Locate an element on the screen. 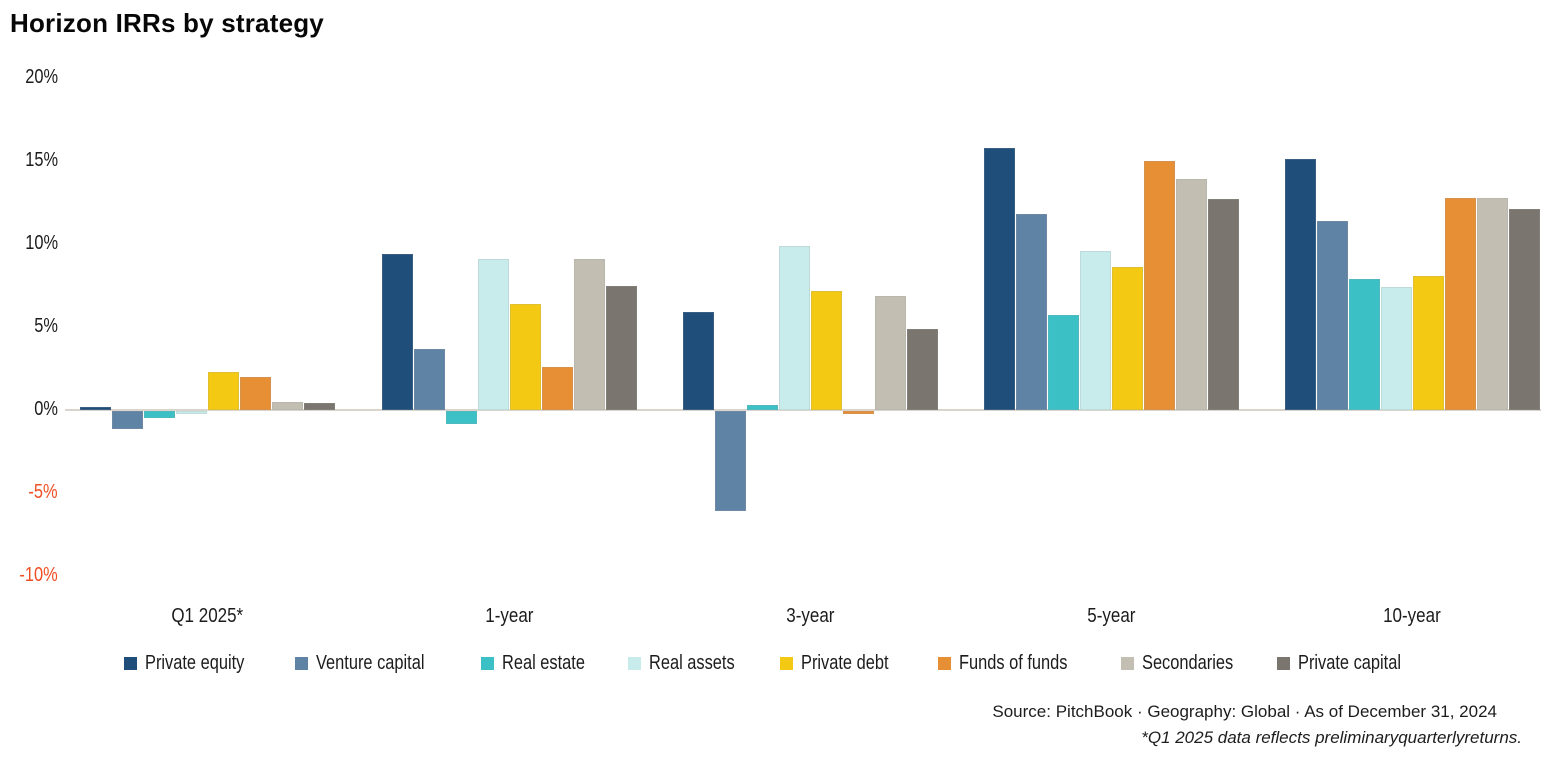 The image size is (1558, 761). bar-venture-capital-1-year is located at coordinates (429, 379).